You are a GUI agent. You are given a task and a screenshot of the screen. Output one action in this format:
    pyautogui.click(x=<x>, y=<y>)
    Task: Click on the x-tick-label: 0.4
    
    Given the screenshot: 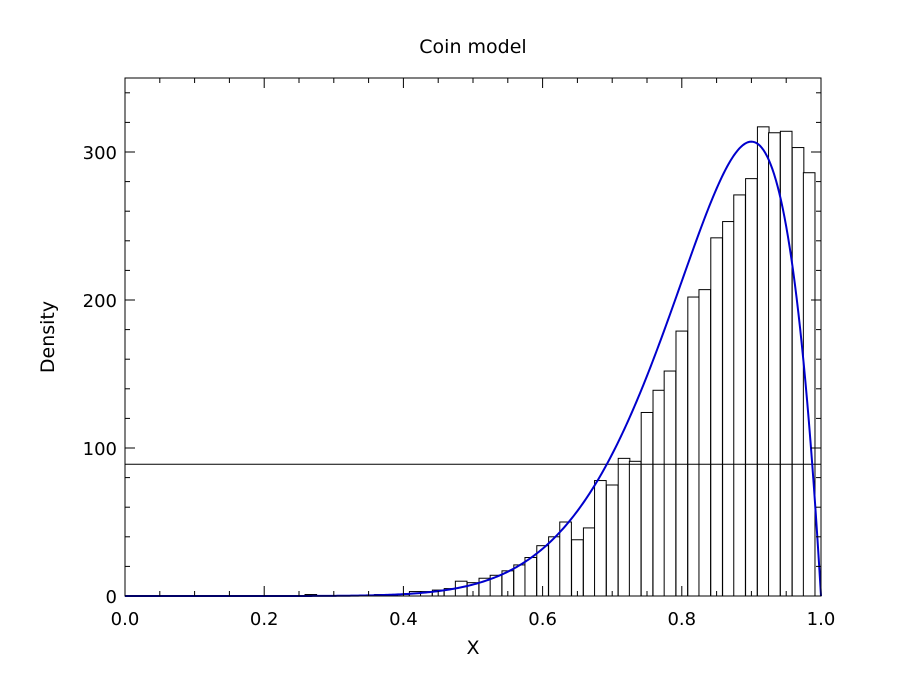 What is the action you would take?
    pyautogui.click(x=403, y=619)
    